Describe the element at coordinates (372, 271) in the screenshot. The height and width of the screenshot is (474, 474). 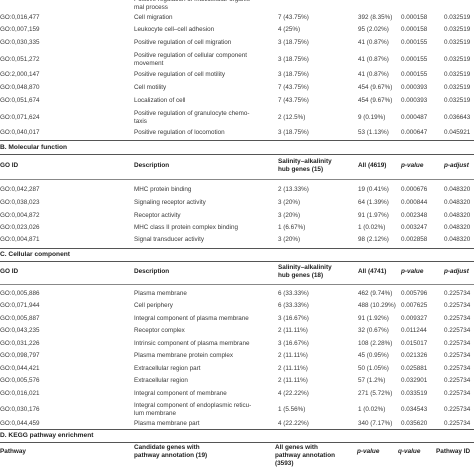
I see `header-all: All (4741)` at that location.